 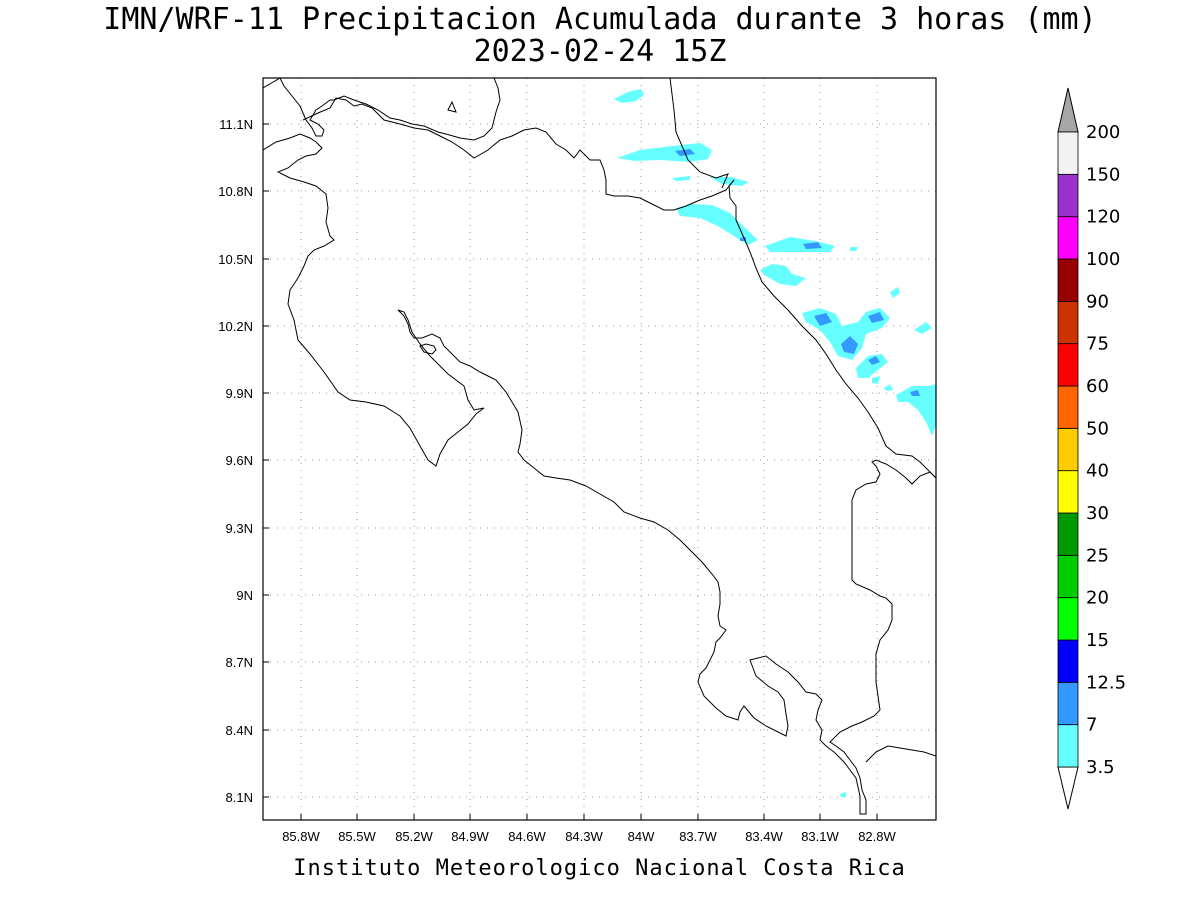 What do you see at coordinates (584, 836) in the screenshot?
I see `x-tick-label: 84.3W` at bounding box center [584, 836].